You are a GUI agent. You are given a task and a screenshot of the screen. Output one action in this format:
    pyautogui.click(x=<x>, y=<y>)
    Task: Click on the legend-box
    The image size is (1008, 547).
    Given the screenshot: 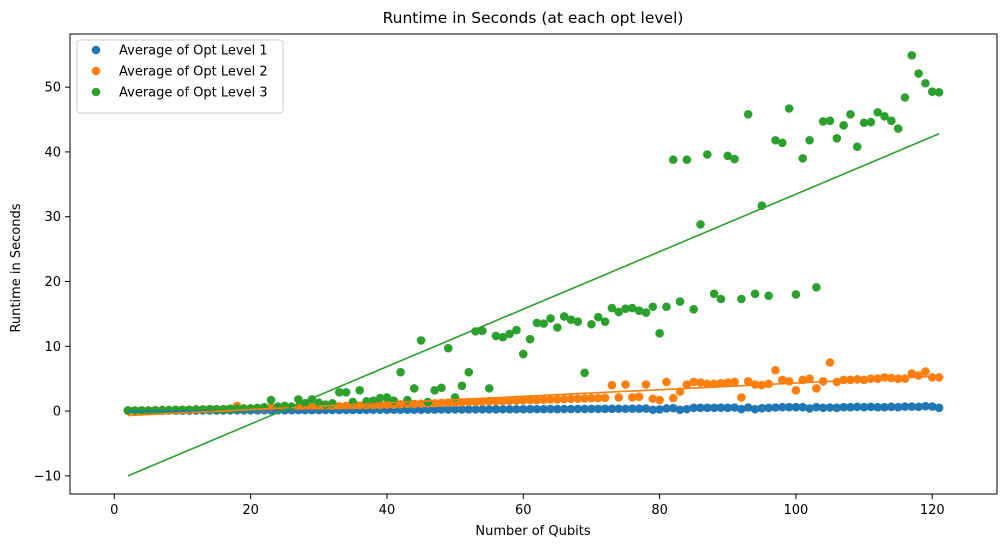 What is the action you would take?
    pyautogui.click(x=180, y=76)
    